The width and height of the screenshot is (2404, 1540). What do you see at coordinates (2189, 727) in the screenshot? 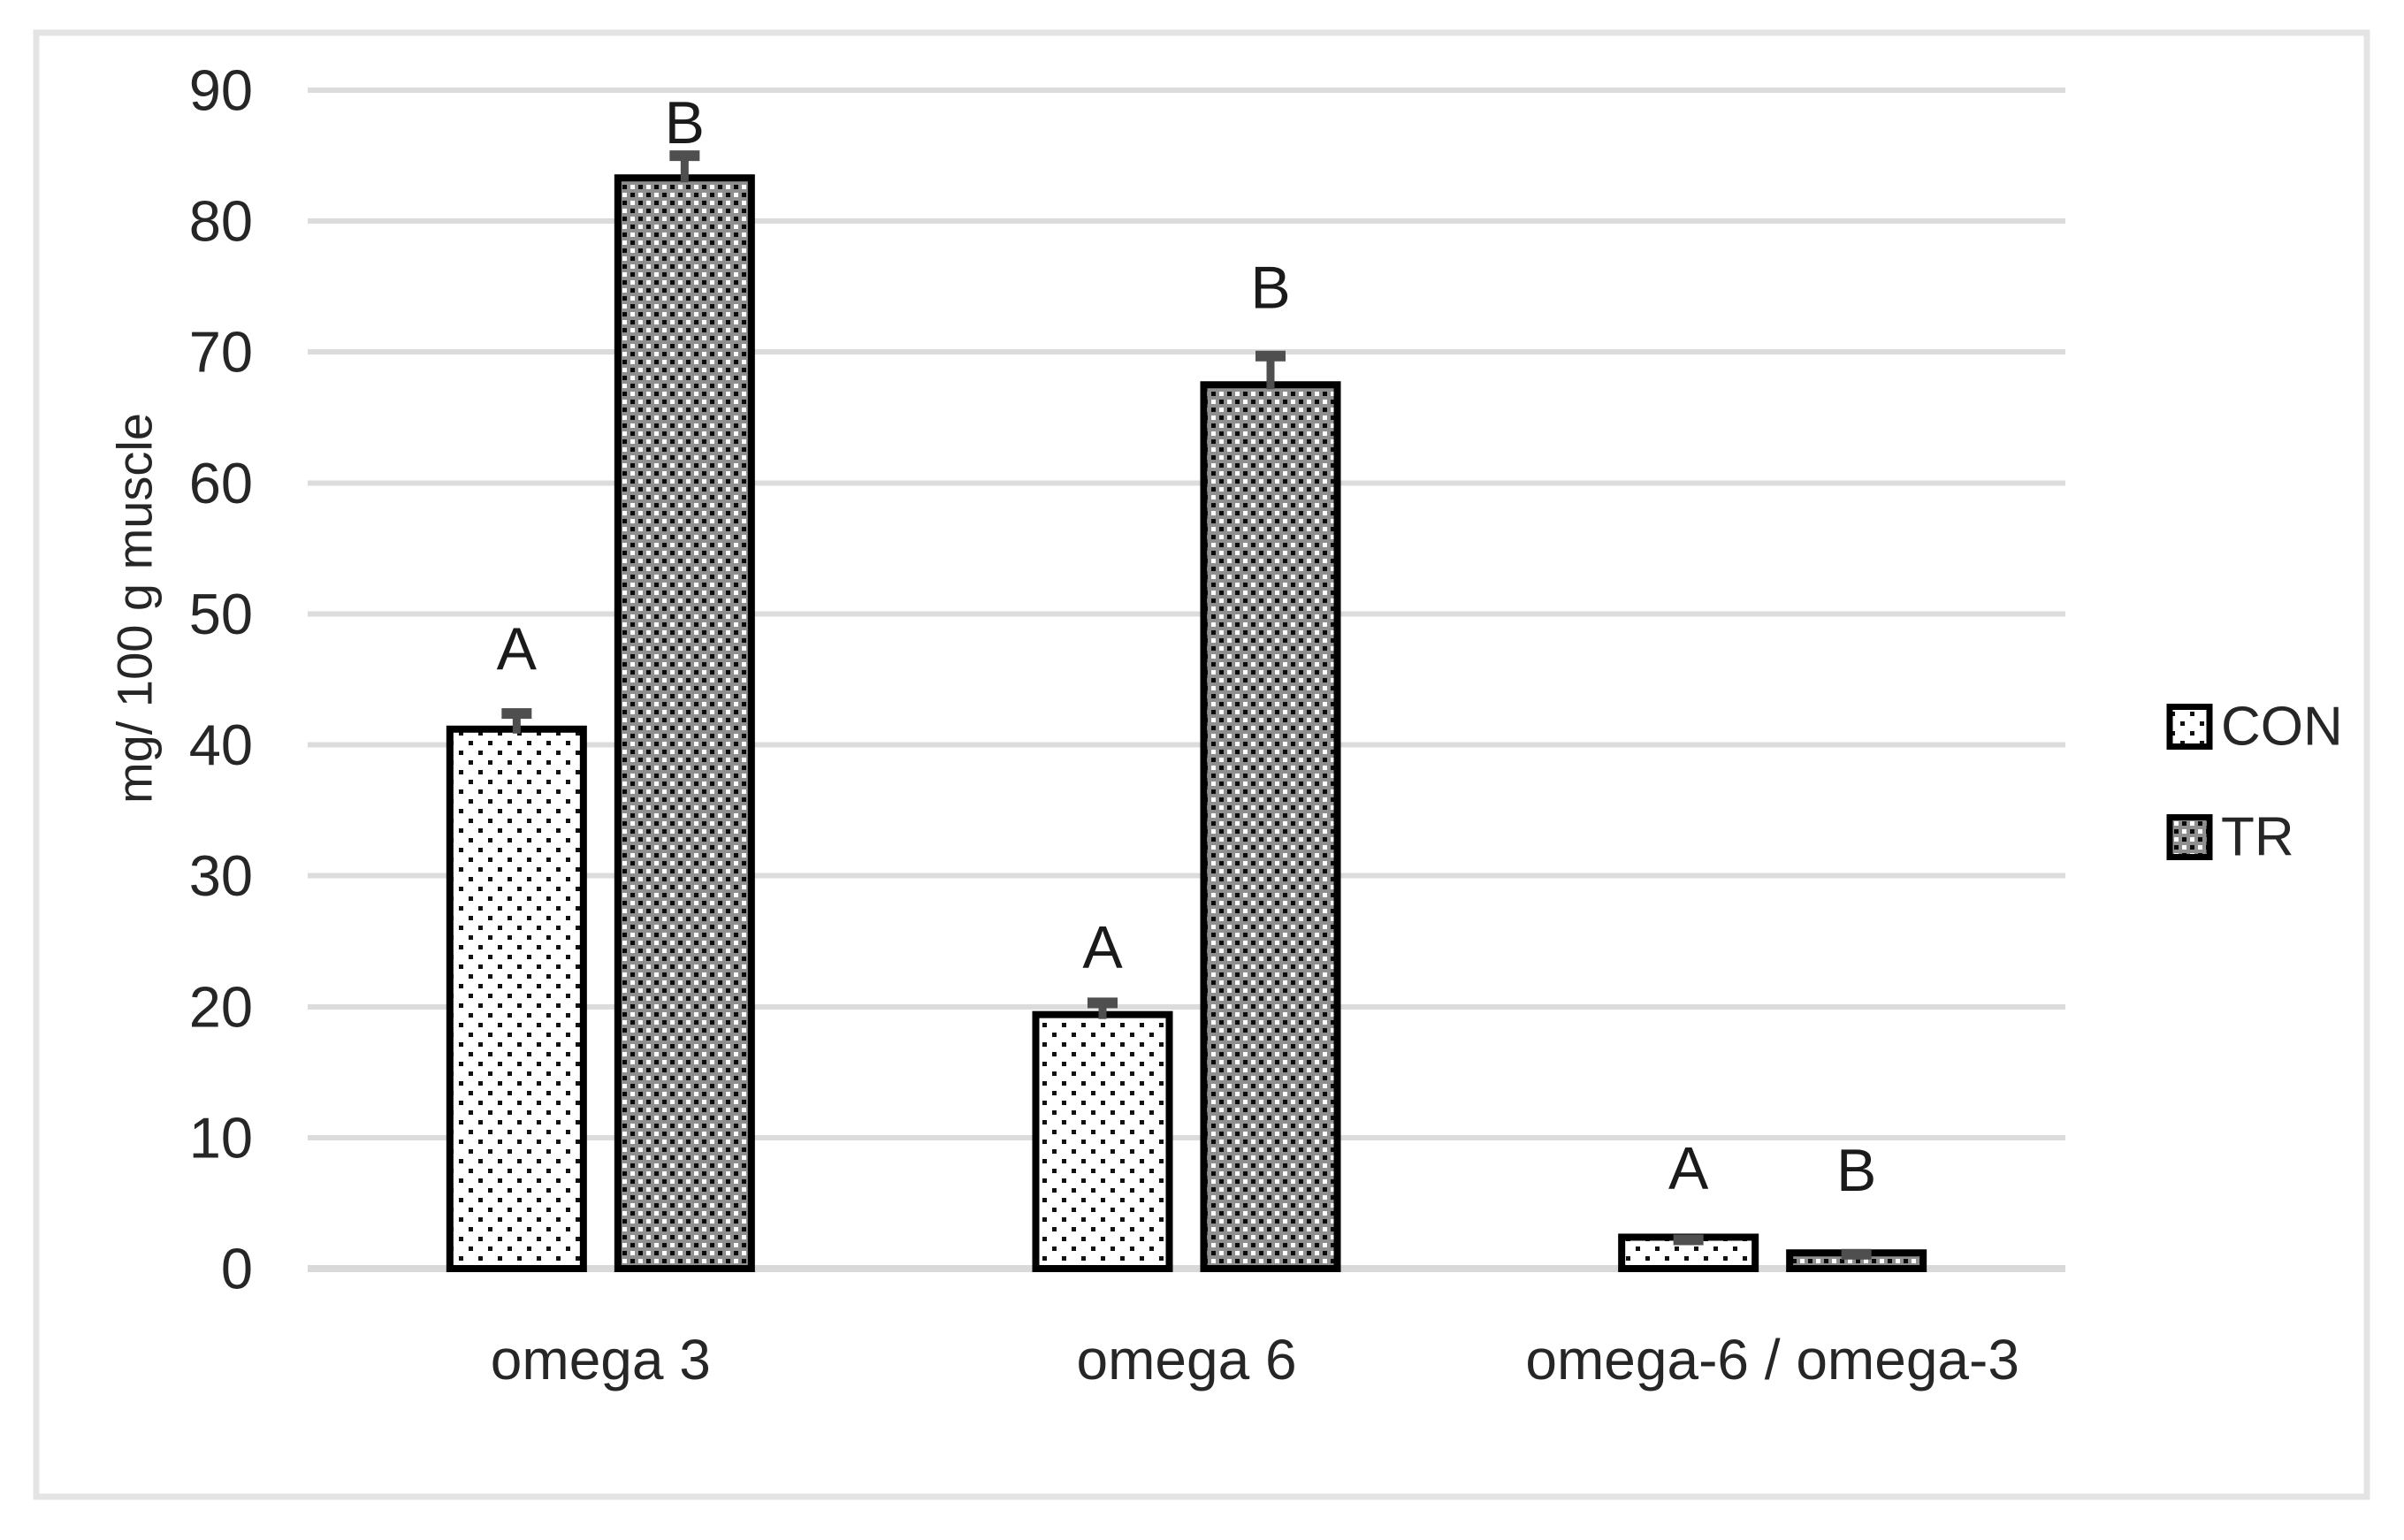
I see `legend-swatch-con` at bounding box center [2189, 727].